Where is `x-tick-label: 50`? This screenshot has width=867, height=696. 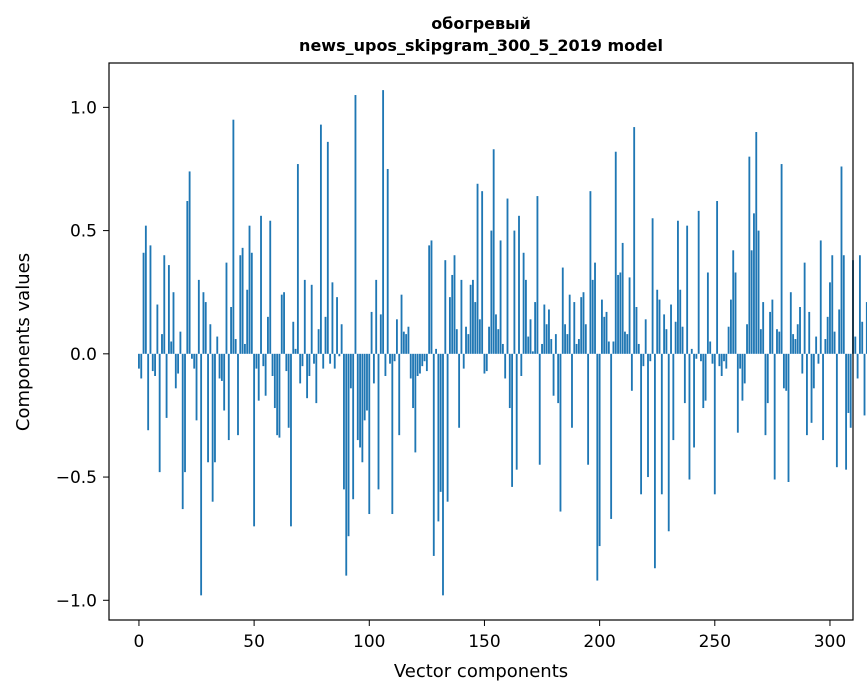 x-tick-label: 50 is located at coordinates (254, 642).